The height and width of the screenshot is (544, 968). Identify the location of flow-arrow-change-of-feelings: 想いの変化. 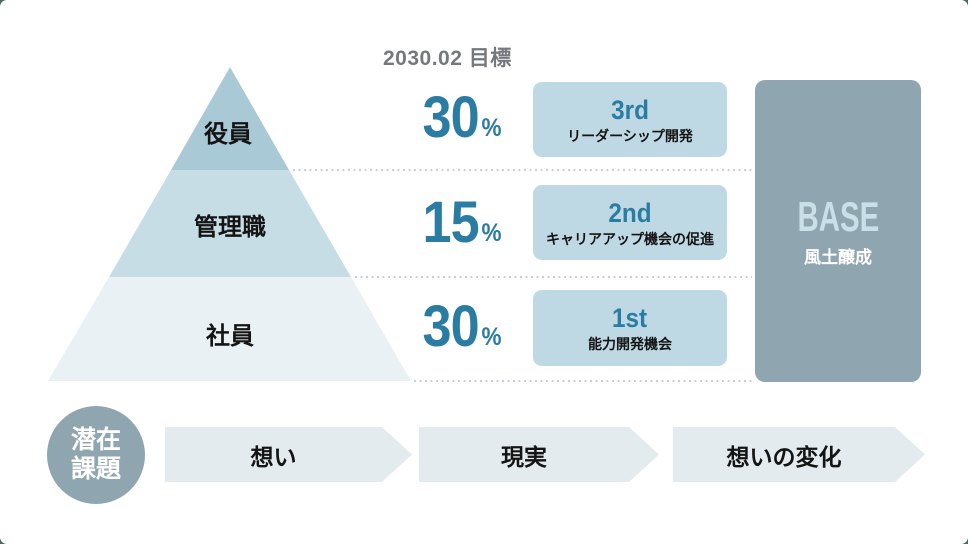
(799, 454).